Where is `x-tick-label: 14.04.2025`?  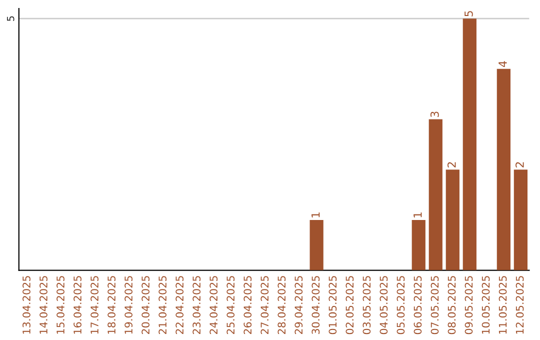
x-tick-label: 14.04.2025 is located at coordinates (44, 305).